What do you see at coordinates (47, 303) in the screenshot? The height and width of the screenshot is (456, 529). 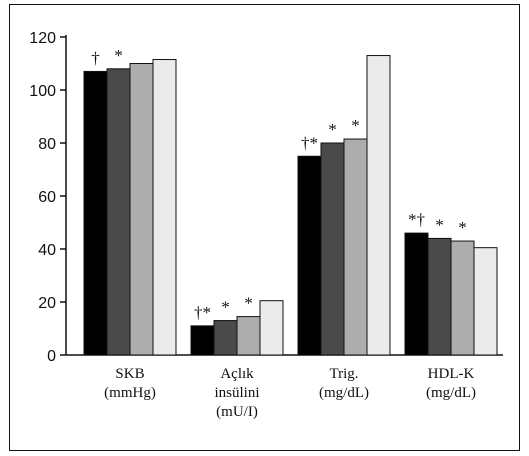 I see `y-tick-label: 20` at bounding box center [47, 303].